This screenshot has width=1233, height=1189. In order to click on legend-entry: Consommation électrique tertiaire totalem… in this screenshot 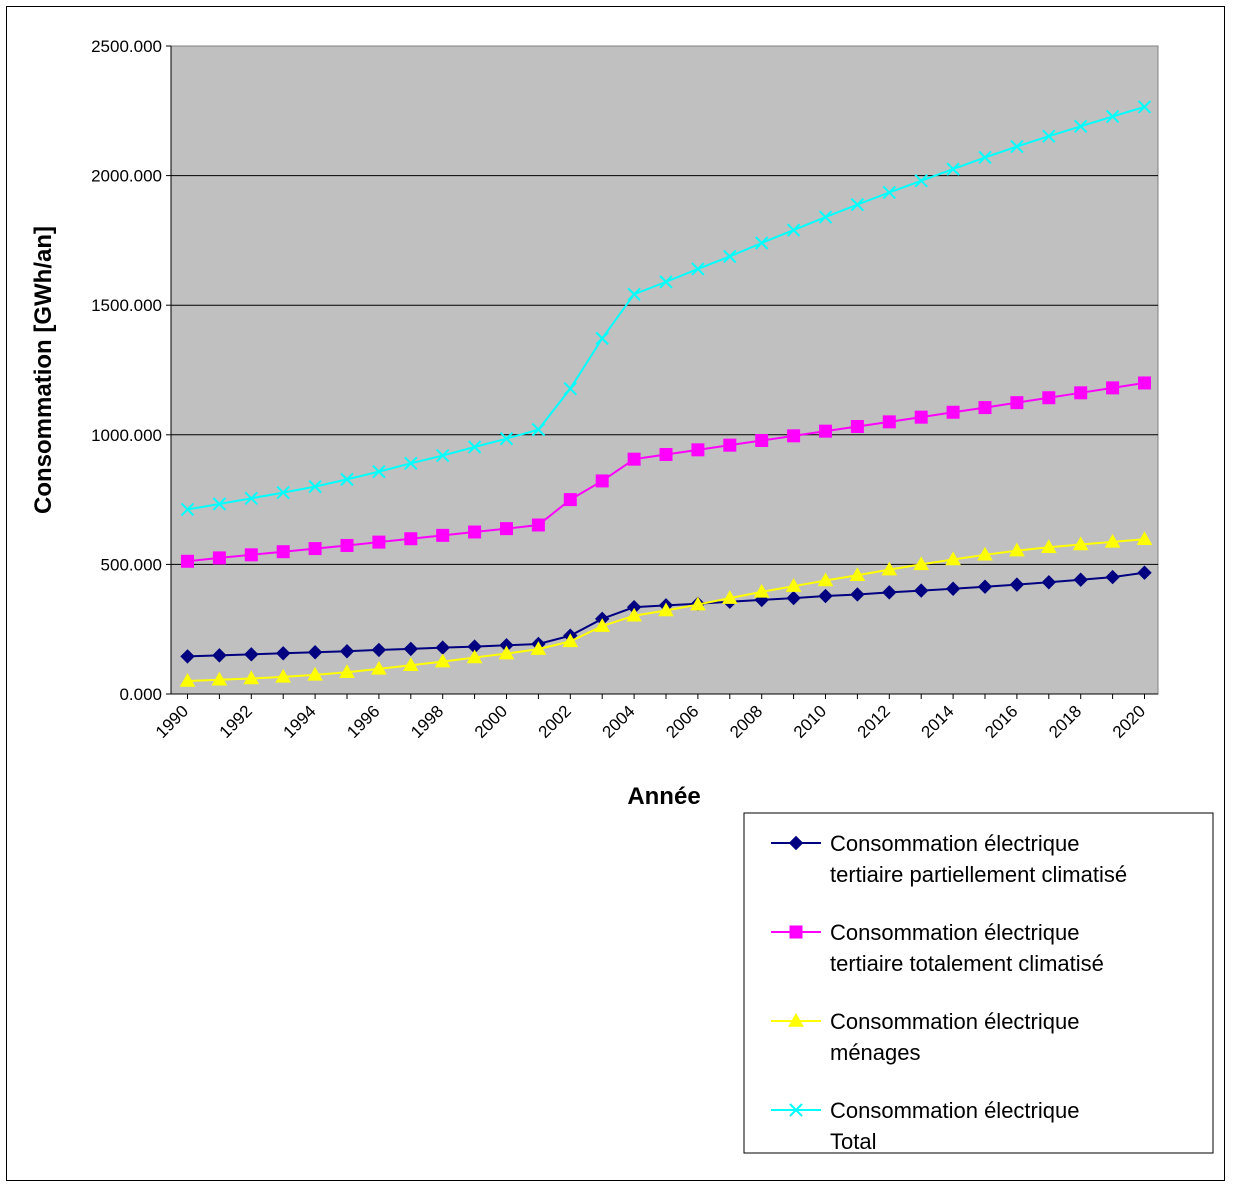, I will do `click(937, 948)`.